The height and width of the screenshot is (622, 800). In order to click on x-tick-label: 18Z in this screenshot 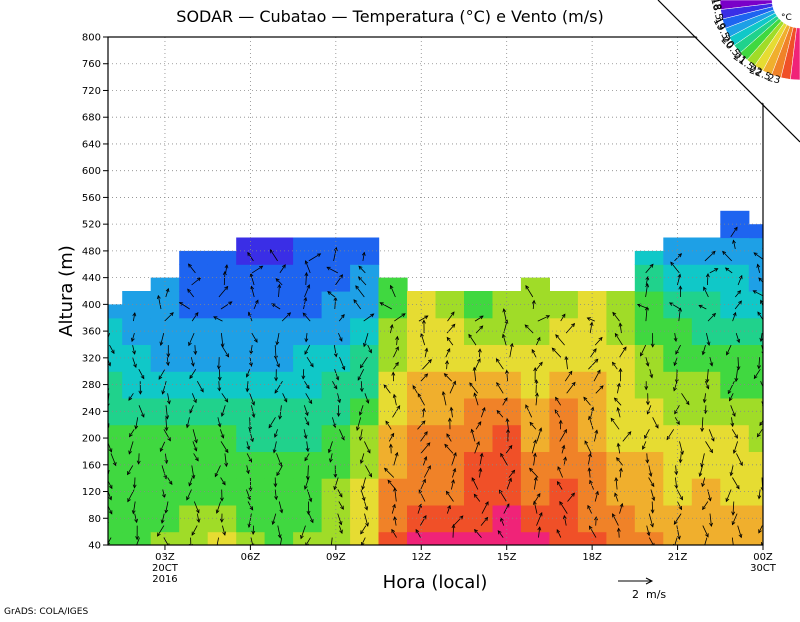, I will do `click(592, 557)`.